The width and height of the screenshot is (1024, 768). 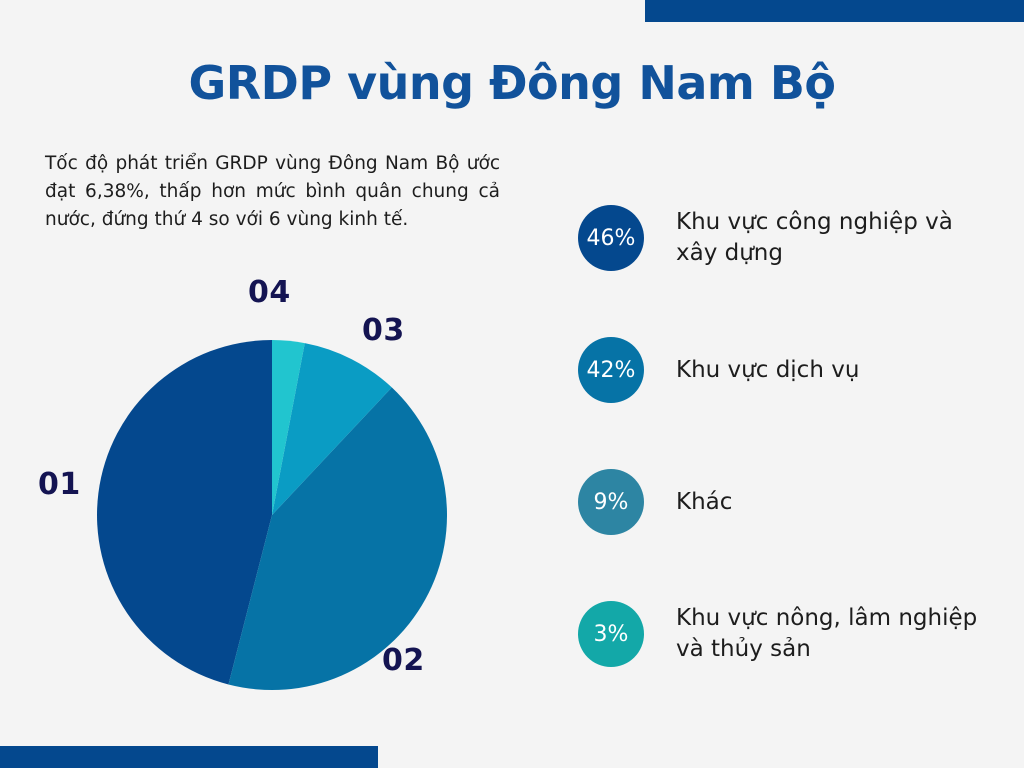 What do you see at coordinates (611, 502) in the screenshot?
I see `legend-badge: 9%` at bounding box center [611, 502].